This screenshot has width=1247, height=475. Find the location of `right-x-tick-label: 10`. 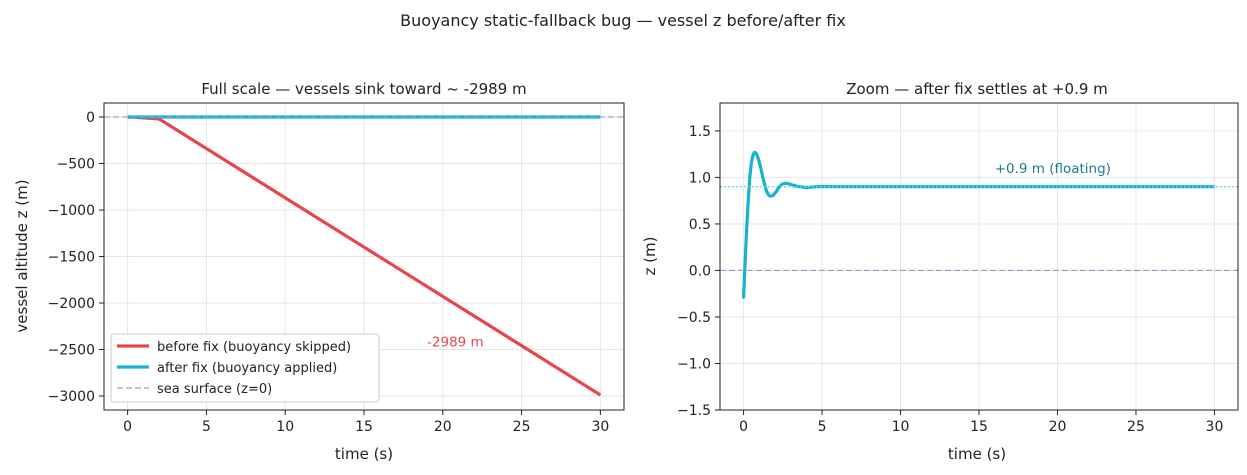

right-x-tick-label: 10 is located at coordinates (901, 427).